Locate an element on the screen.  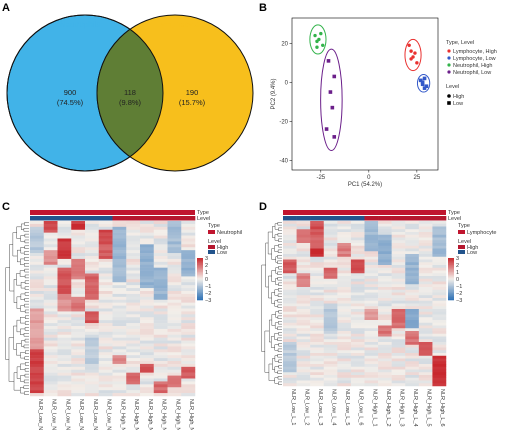
heatmap-column-label: NLR_Low_N_1 is located at coordinates (40, 414).